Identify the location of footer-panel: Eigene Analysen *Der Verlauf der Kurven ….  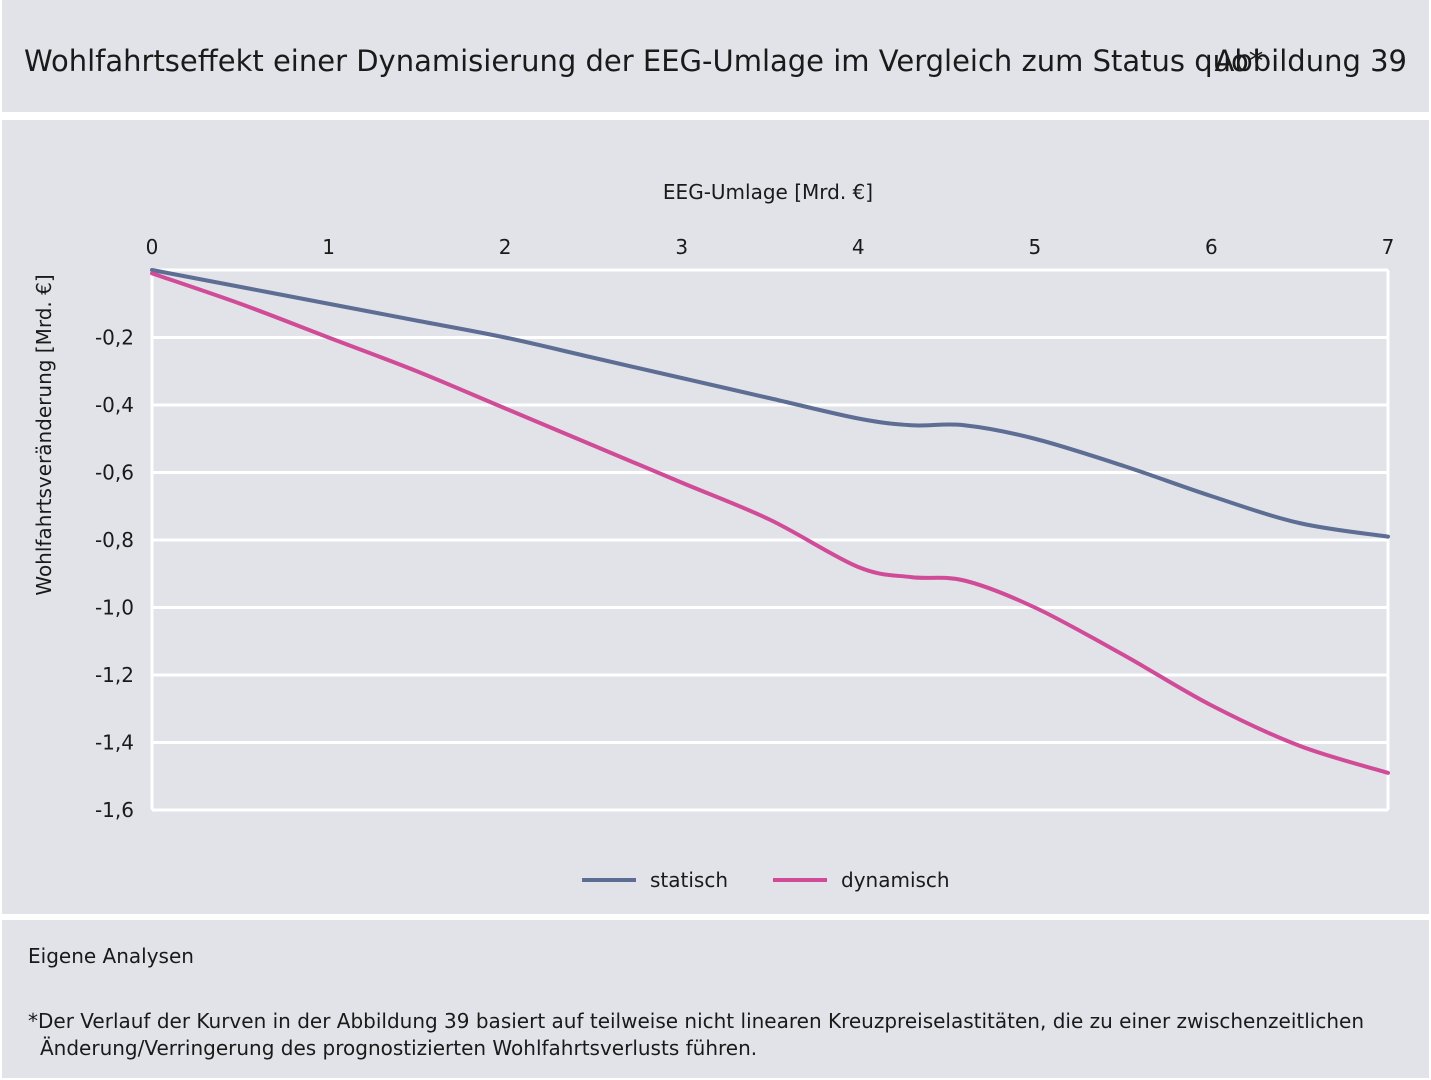
(715, 999).